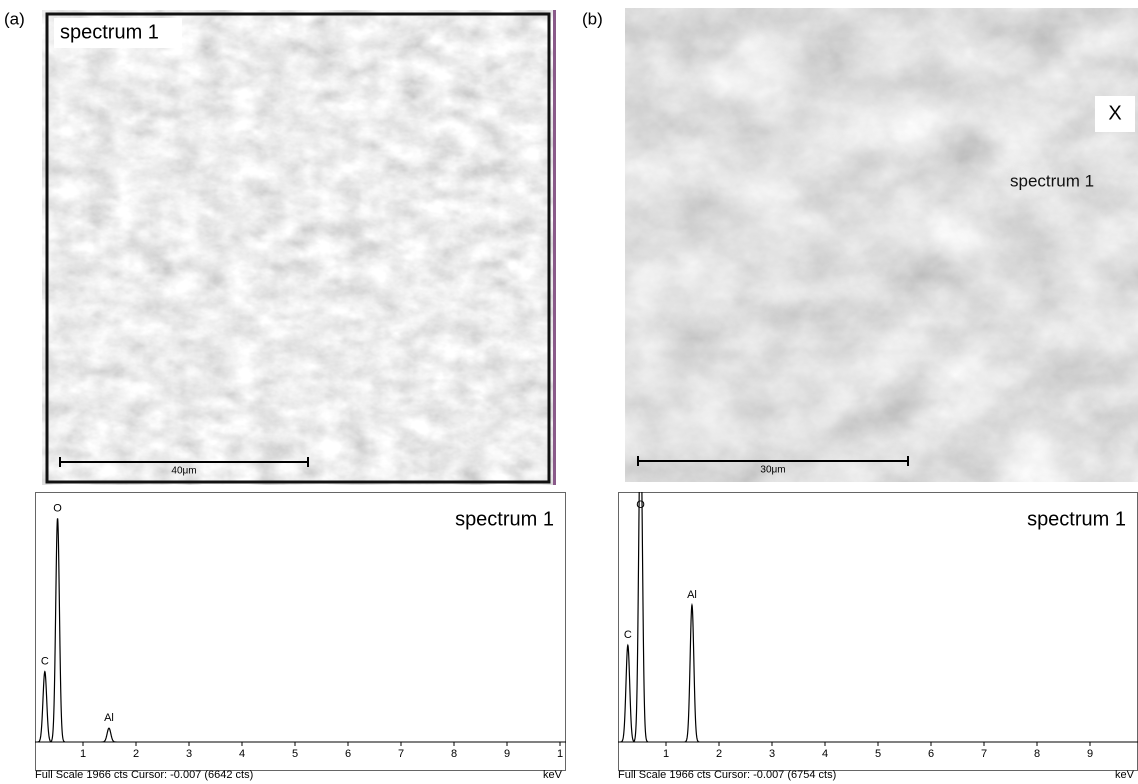 Image resolution: width=1138 pixels, height=784 pixels. What do you see at coordinates (14, 18) in the screenshot?
I see `panel-label: (a)` at bounding box center [14, 18].